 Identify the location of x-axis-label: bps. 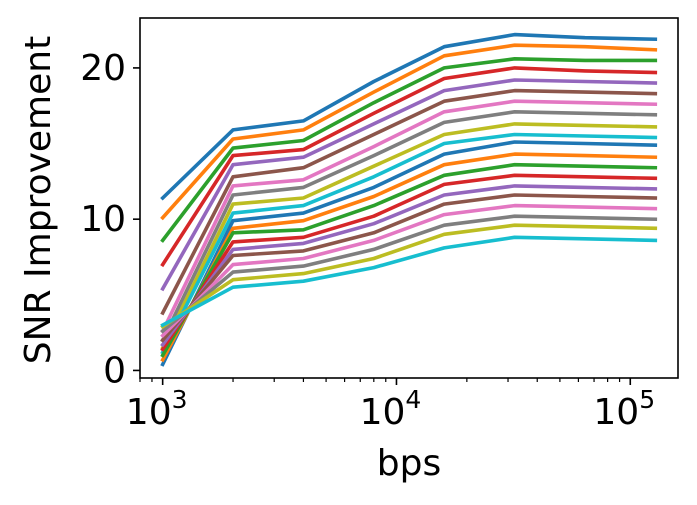
(409, 463).